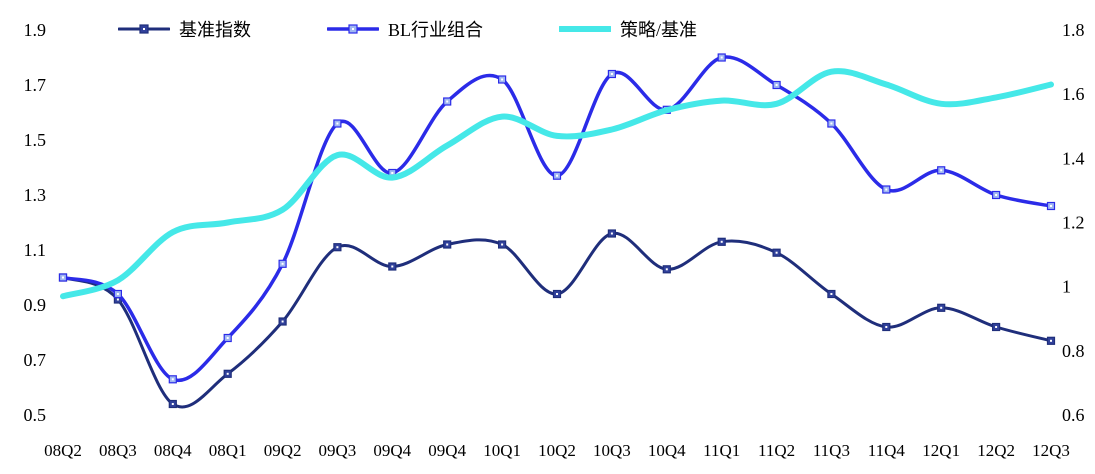  What do you see at coordinates (667, 450) in the screenshot?
I see `x-axis-tick-label: 10Q4` at bounding box center [667, 450].